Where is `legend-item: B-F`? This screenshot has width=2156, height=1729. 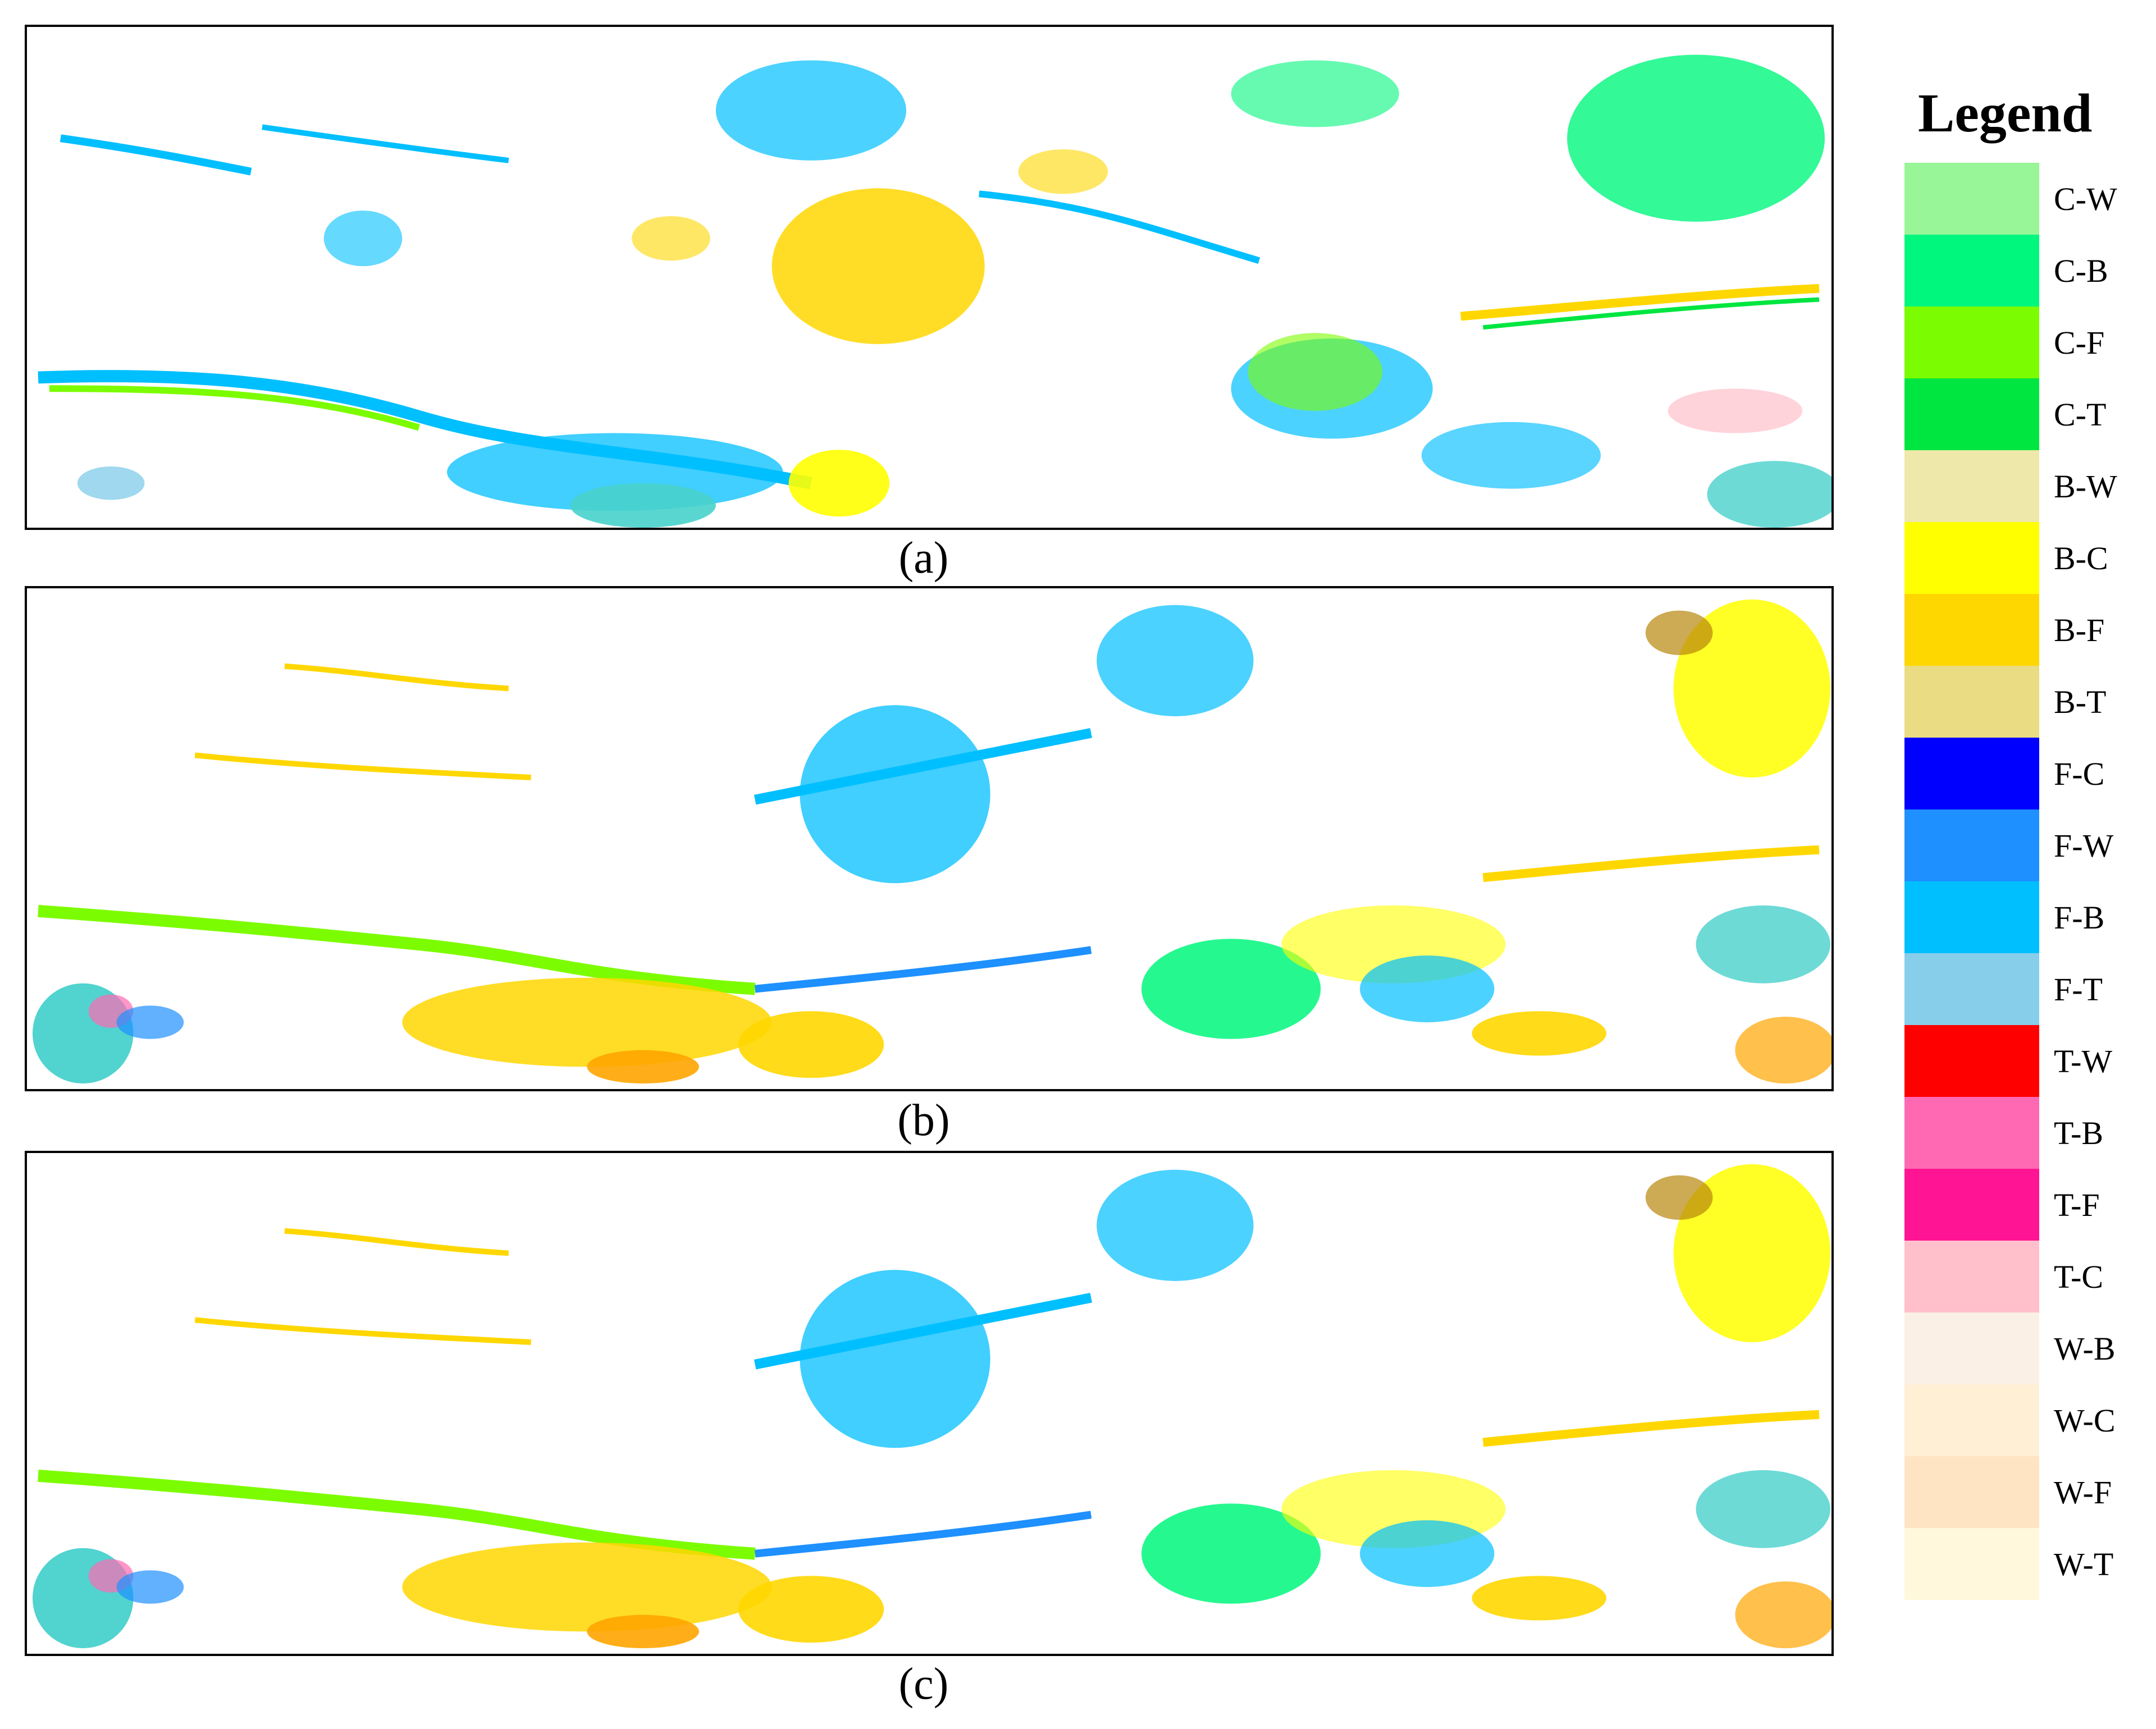 legend-item: B-F is located at coordinates (2022, 630).